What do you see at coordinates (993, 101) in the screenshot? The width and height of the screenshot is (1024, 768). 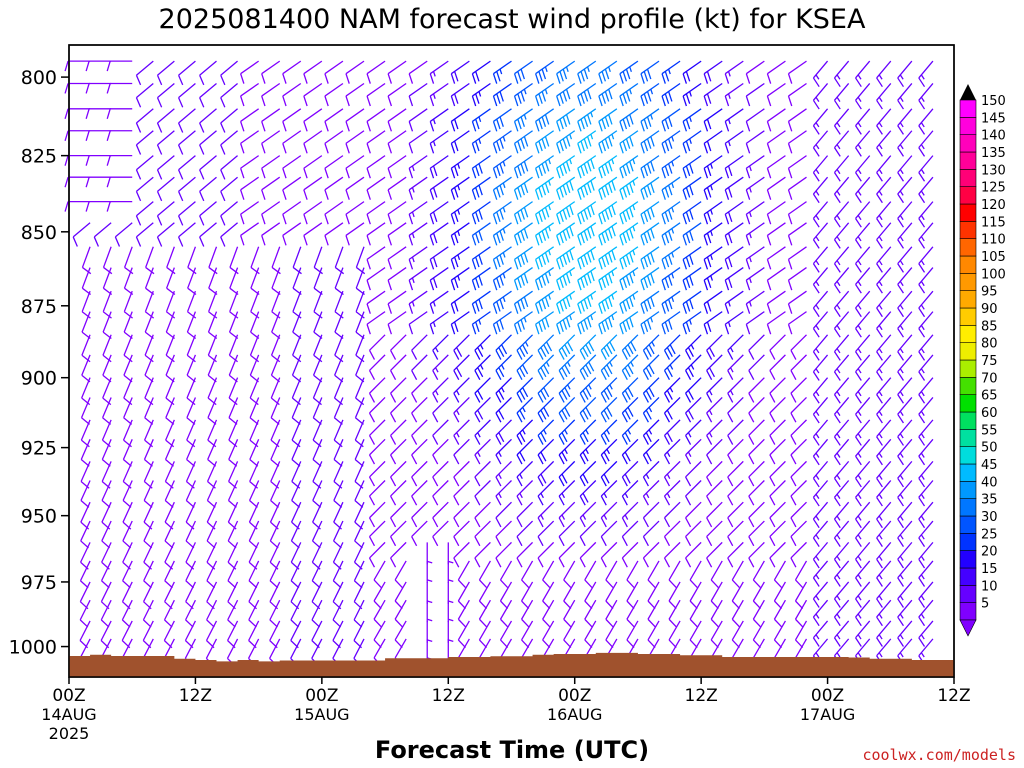 I see `colorbar-label: 150` at bounding box center [993, 101].